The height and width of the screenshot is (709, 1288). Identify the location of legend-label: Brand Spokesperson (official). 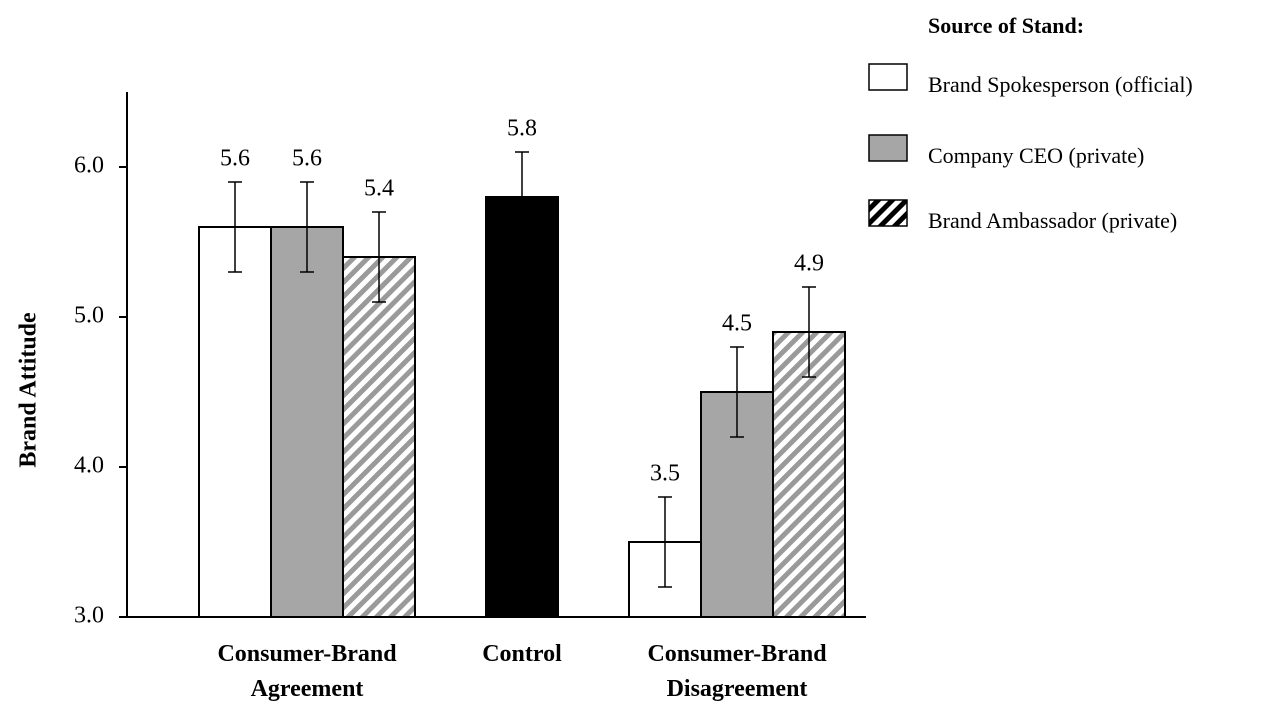
(1060, 84).